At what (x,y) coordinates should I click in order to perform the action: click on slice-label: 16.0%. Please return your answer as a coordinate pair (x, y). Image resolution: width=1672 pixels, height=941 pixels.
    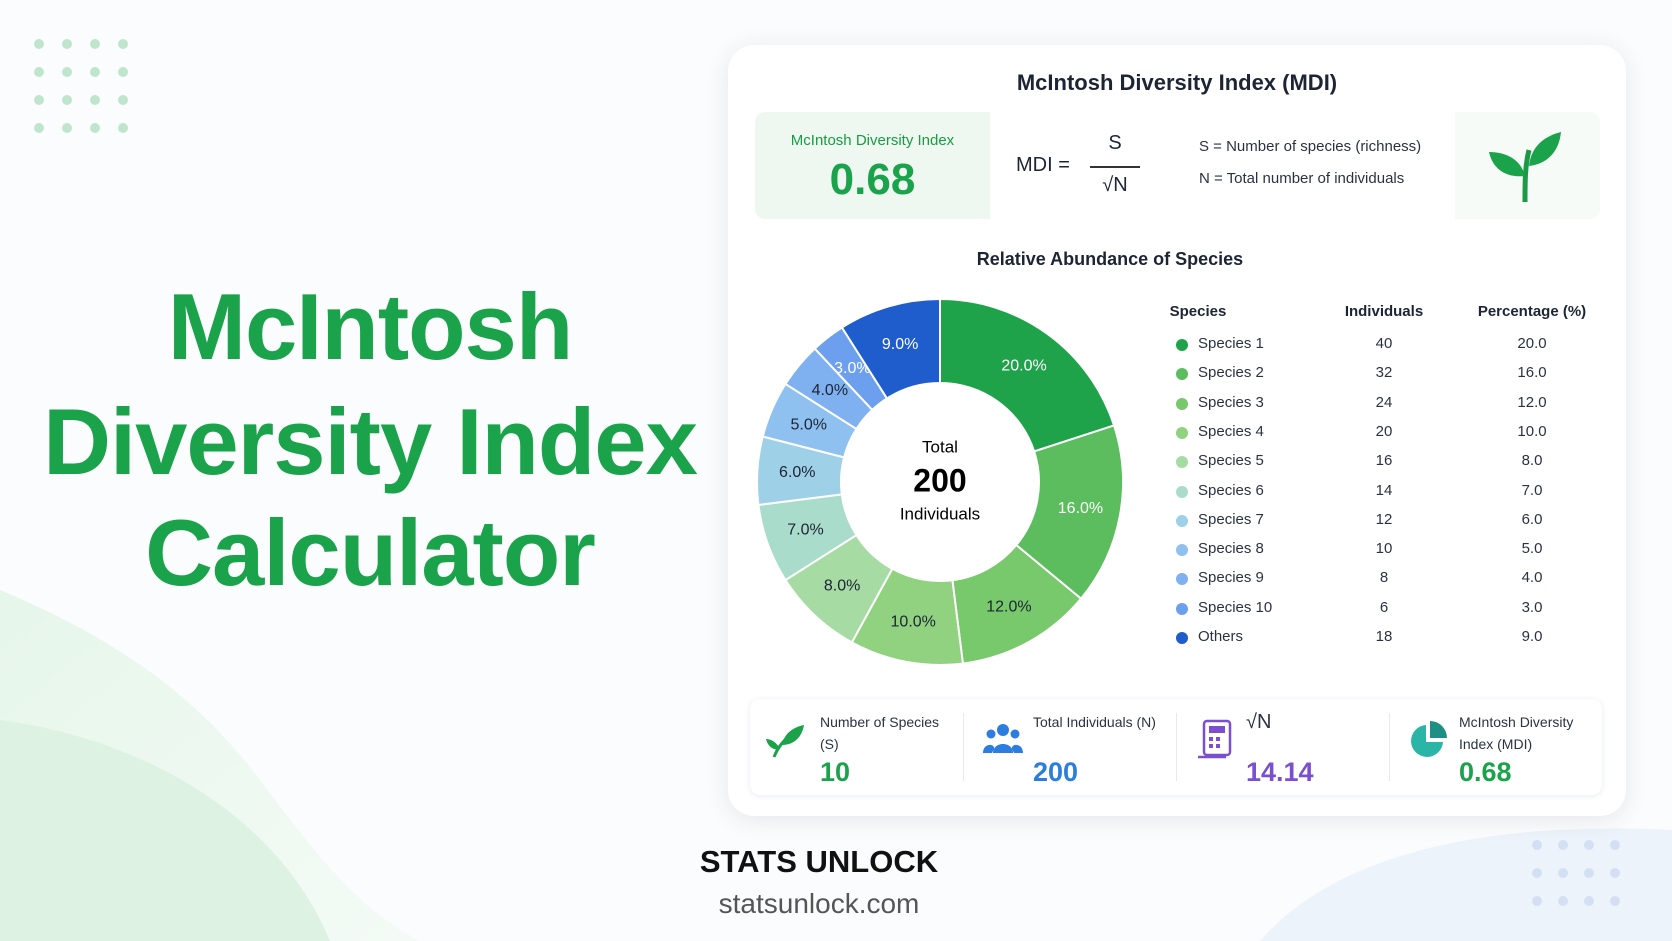
    Looking at the image, I should click on (1080, 508).